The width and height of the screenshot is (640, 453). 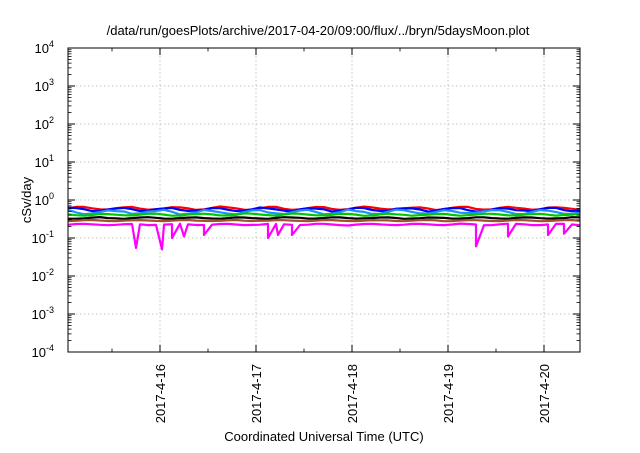 What do you see at coordinates (448, 393) in the screenshot?
I see `x-tick-label: 2017-4-19` at bounding box center [448, 393].